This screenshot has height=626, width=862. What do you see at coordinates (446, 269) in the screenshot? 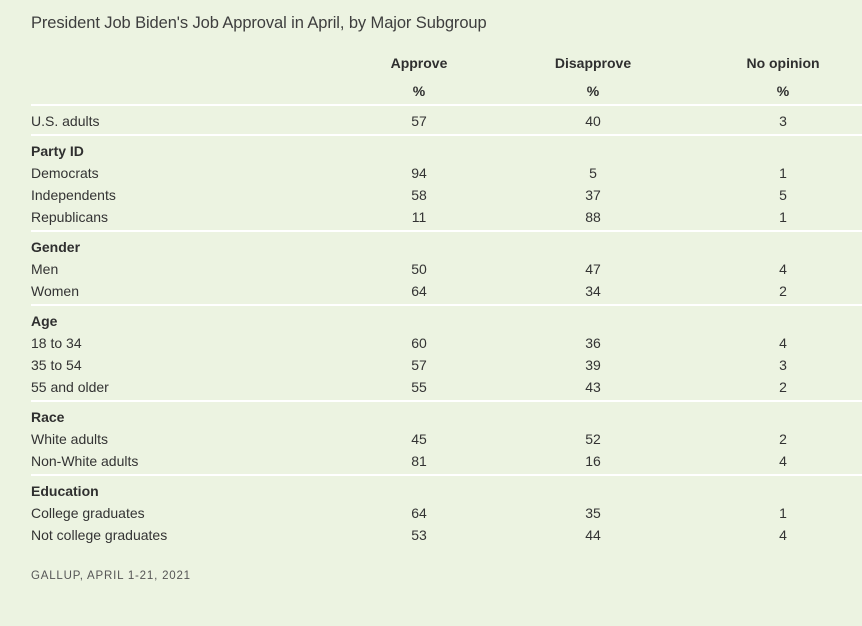
I see `table-row: Men 50 47 4` at bounding box center [446, 269].